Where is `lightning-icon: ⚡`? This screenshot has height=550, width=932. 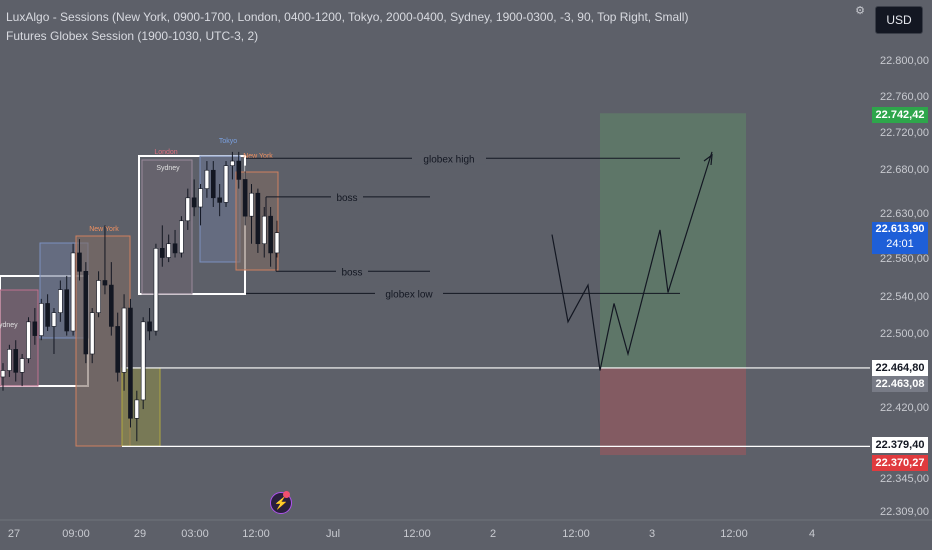
lightning-icon: ⚡ is located at coordinates (281, 503).